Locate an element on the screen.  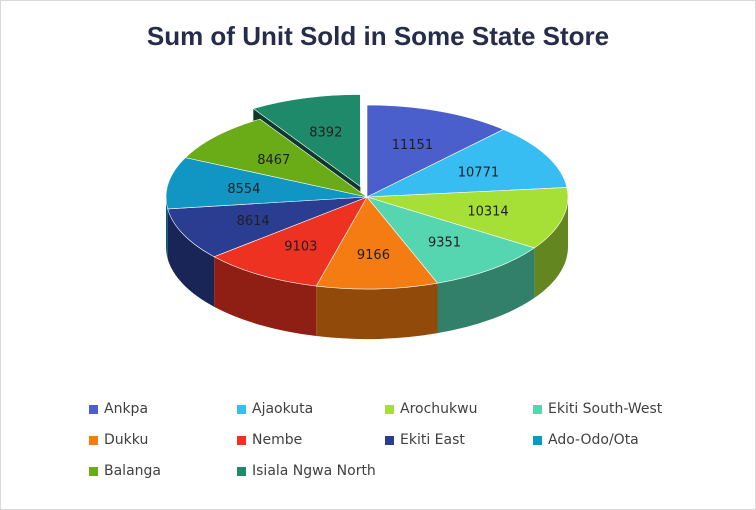
data-label-arochukwu: 10314 is located at coordinates (487, 212).